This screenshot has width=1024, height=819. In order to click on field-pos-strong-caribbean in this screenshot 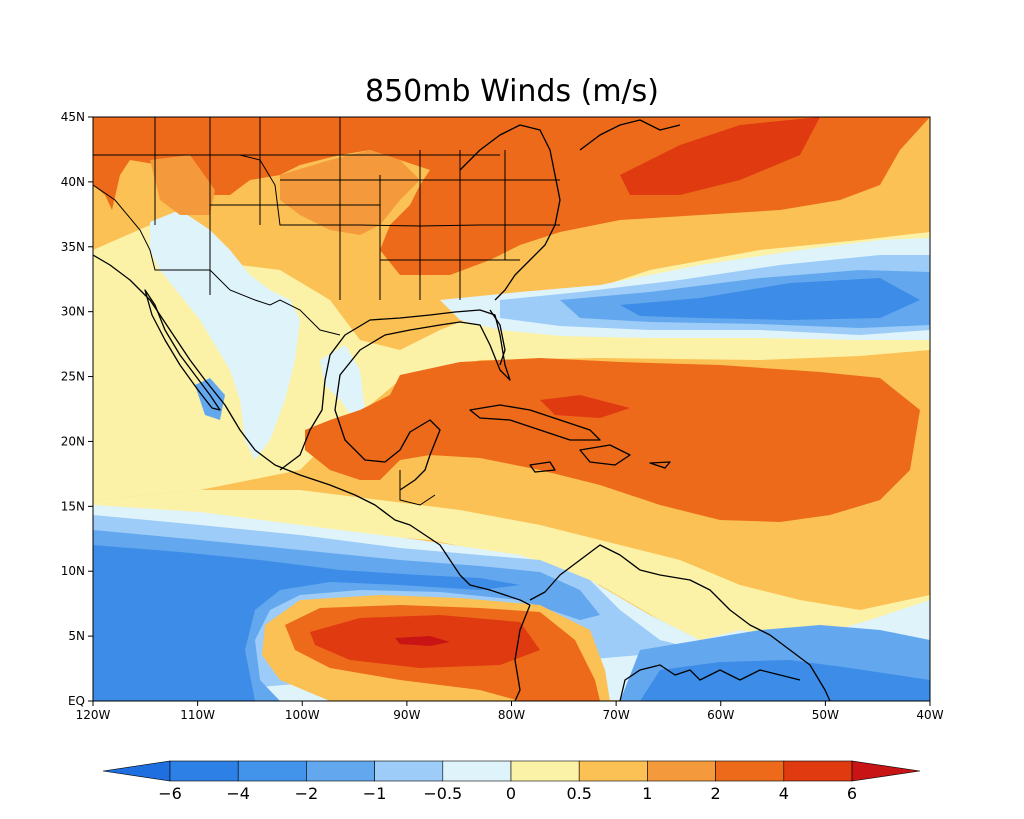, I will do `click(612, 440)`.